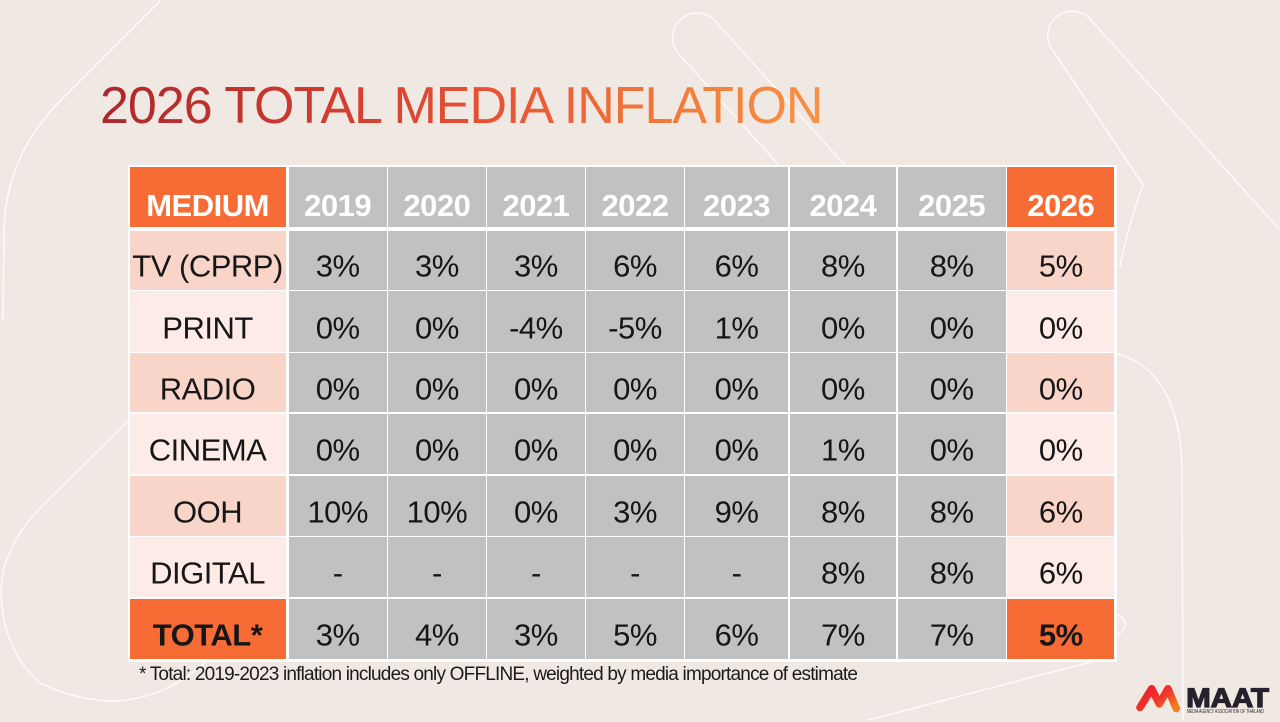  I want to click on svg-text: MAAT, so click(1227, 698).